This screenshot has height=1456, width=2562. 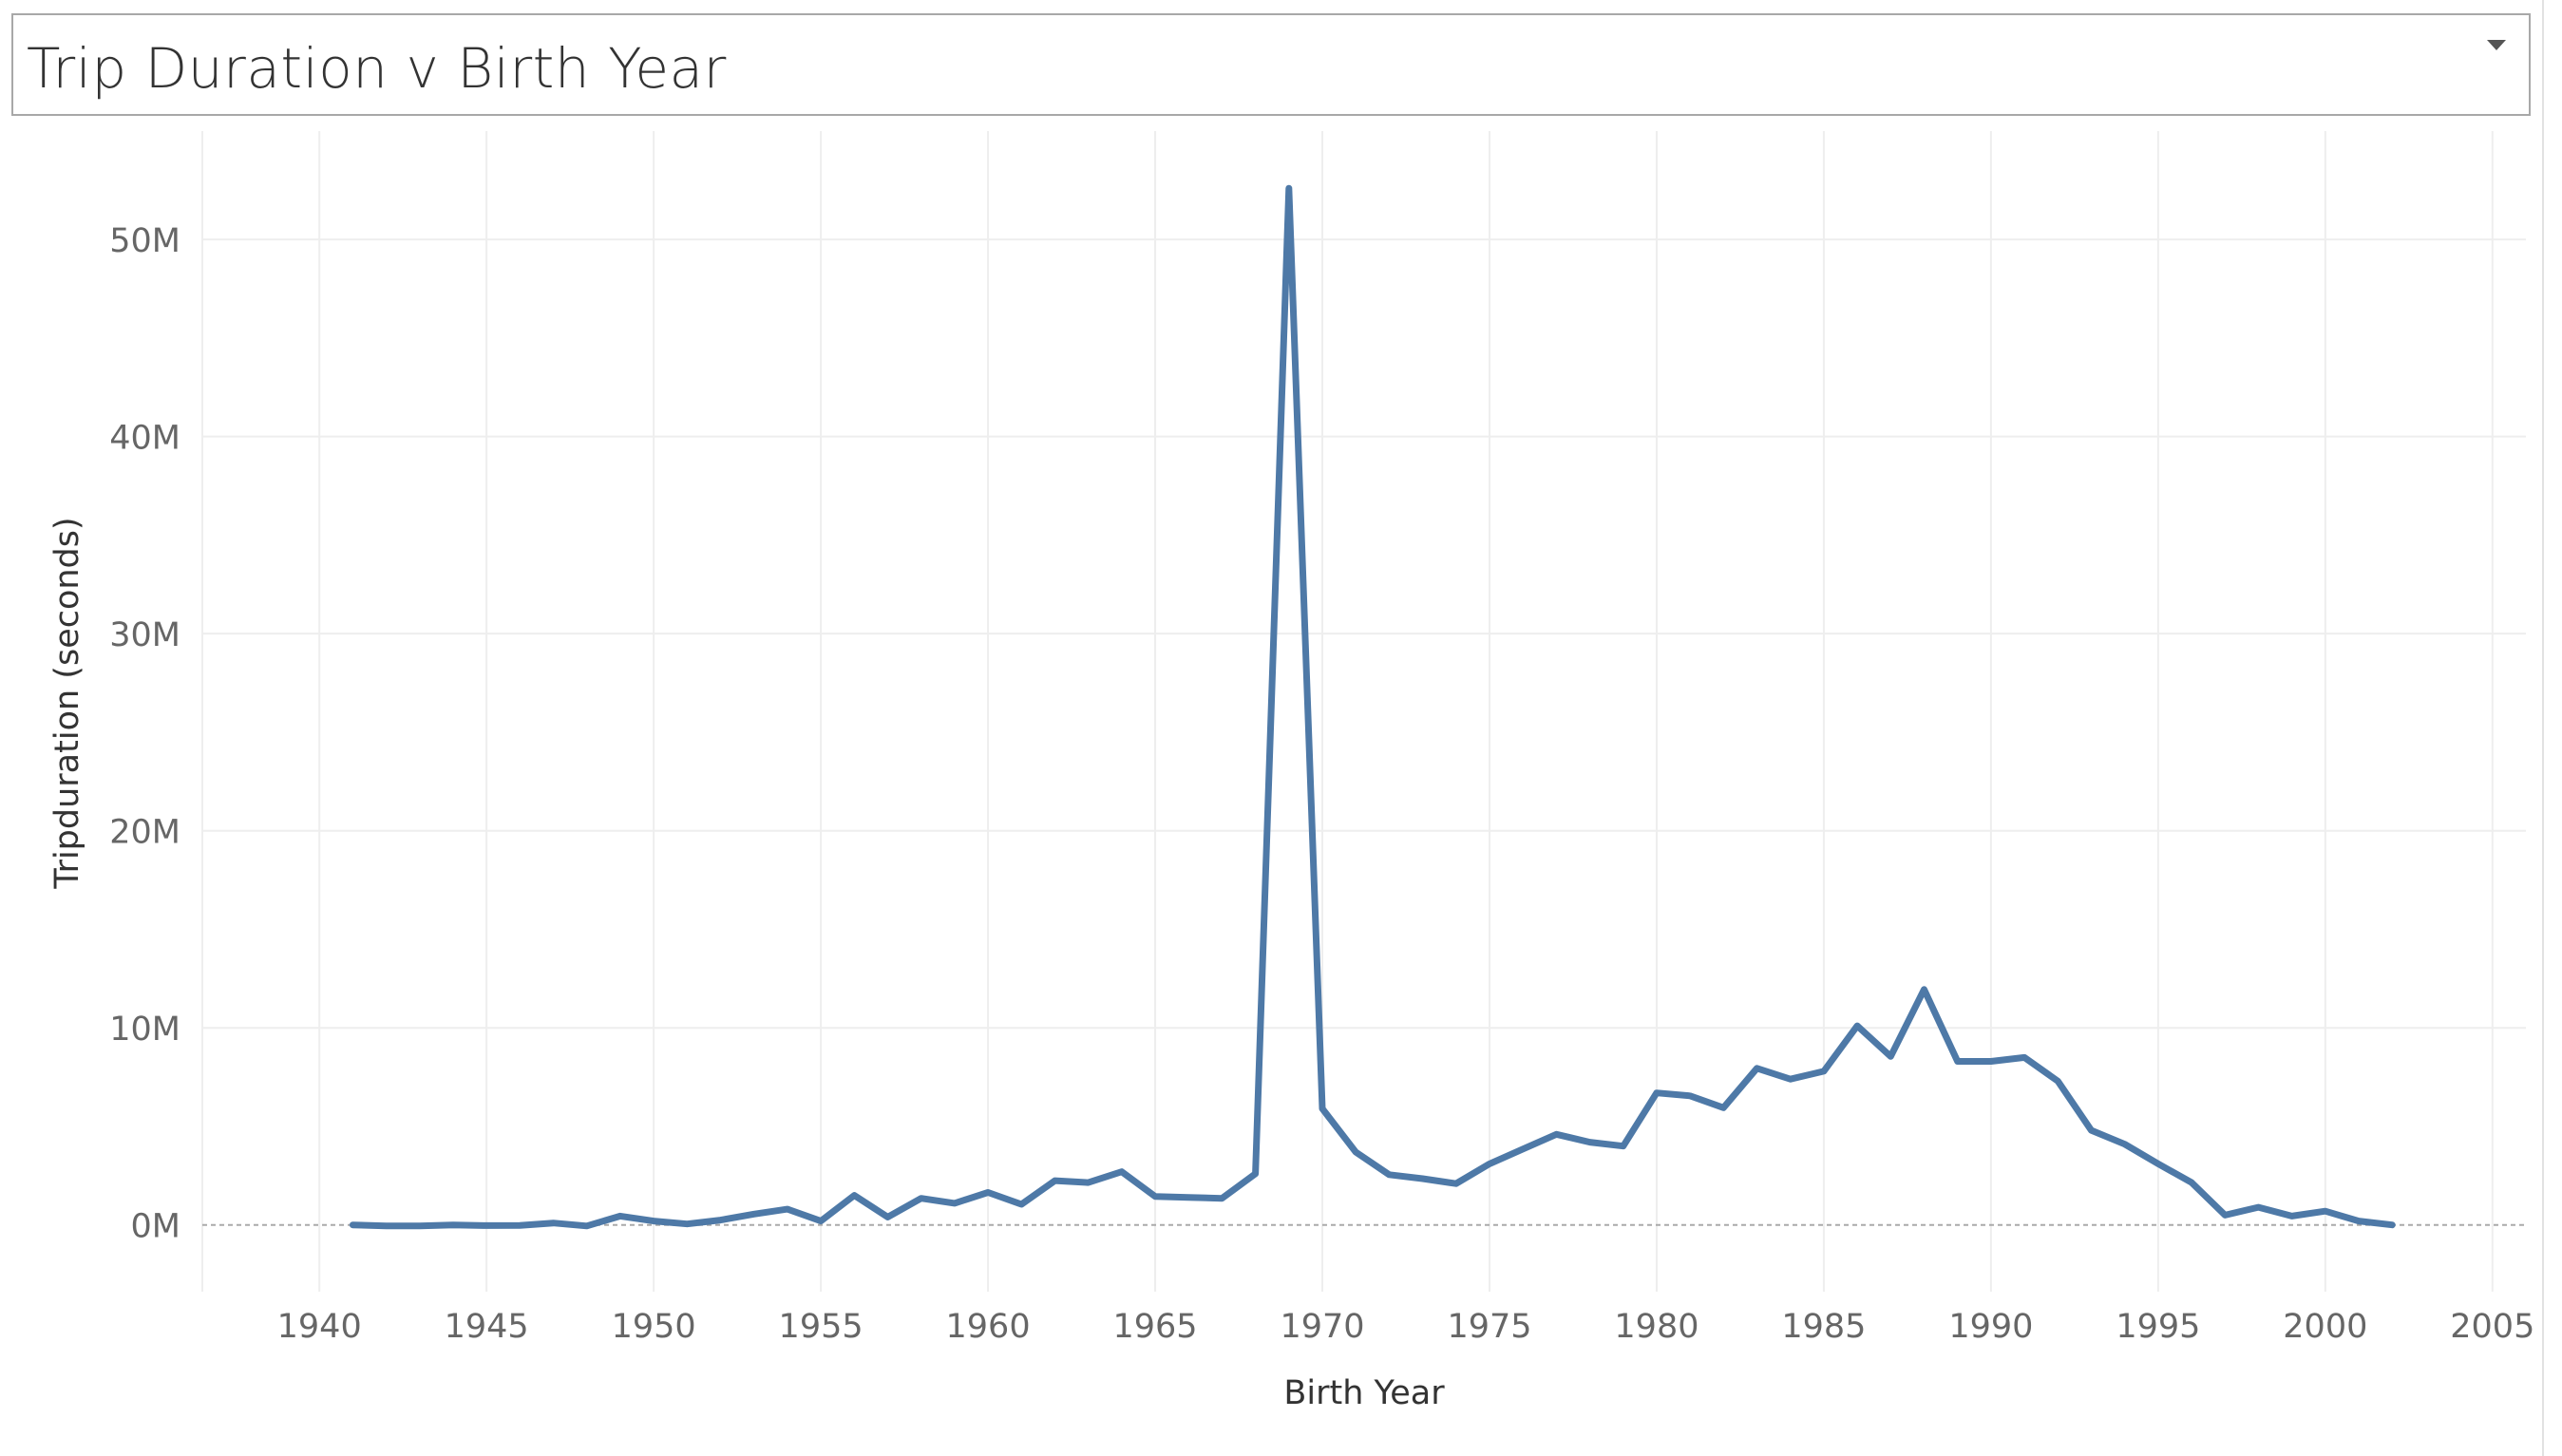 What do you see at coordinates (144, 241) in the screenshot?
I see `y-tick-label: 50M` at bounding box center [144, 241].